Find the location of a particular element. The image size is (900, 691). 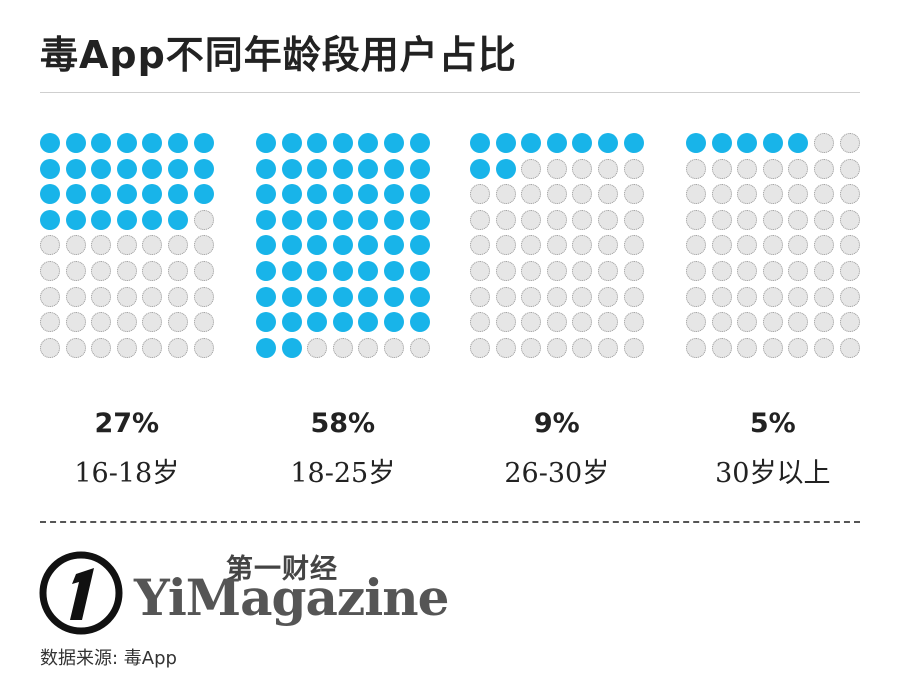

percent-label: 9% is located at coordinates (556, 423).